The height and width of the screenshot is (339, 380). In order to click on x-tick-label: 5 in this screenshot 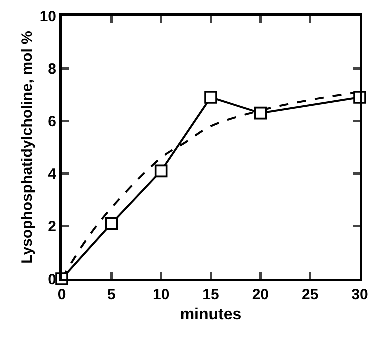, I will do `click(112, 295)`.